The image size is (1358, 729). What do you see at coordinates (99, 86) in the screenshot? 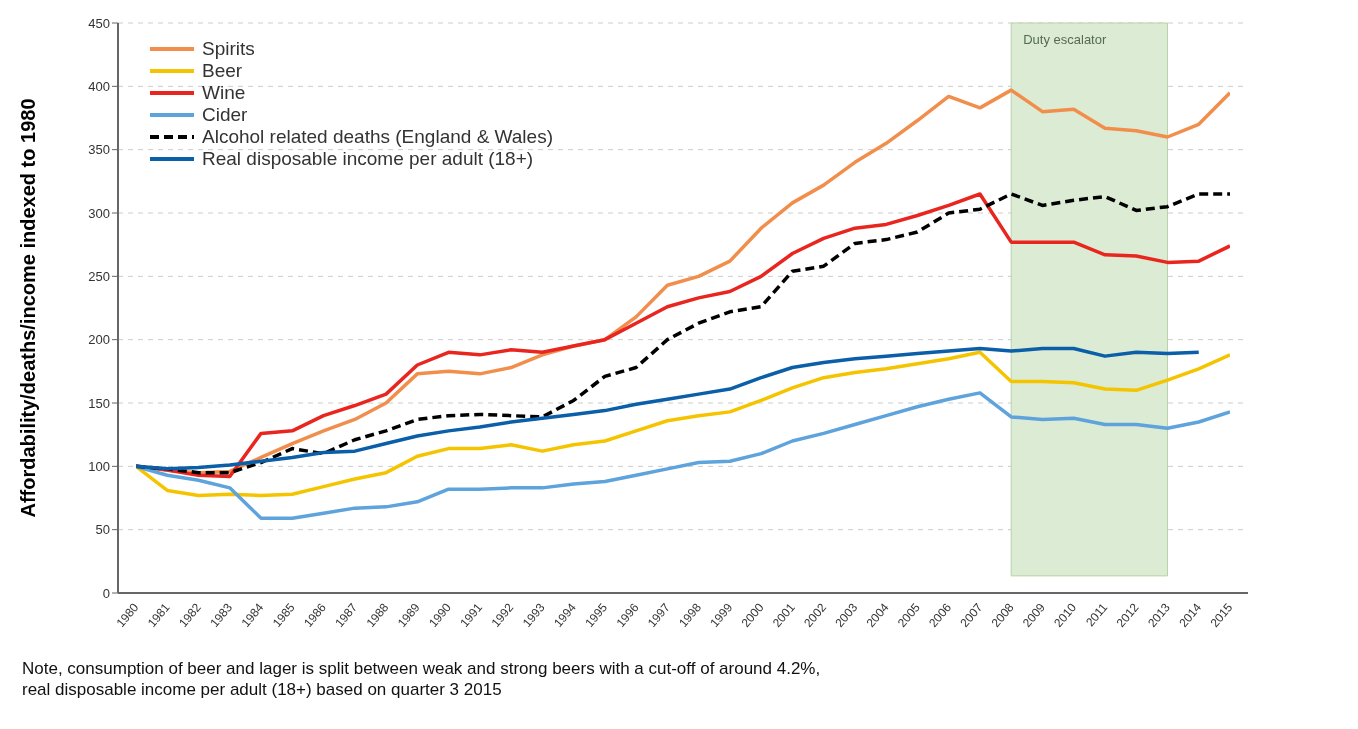
I see `y-tick-label: 400` at bounding box center [99, 86].